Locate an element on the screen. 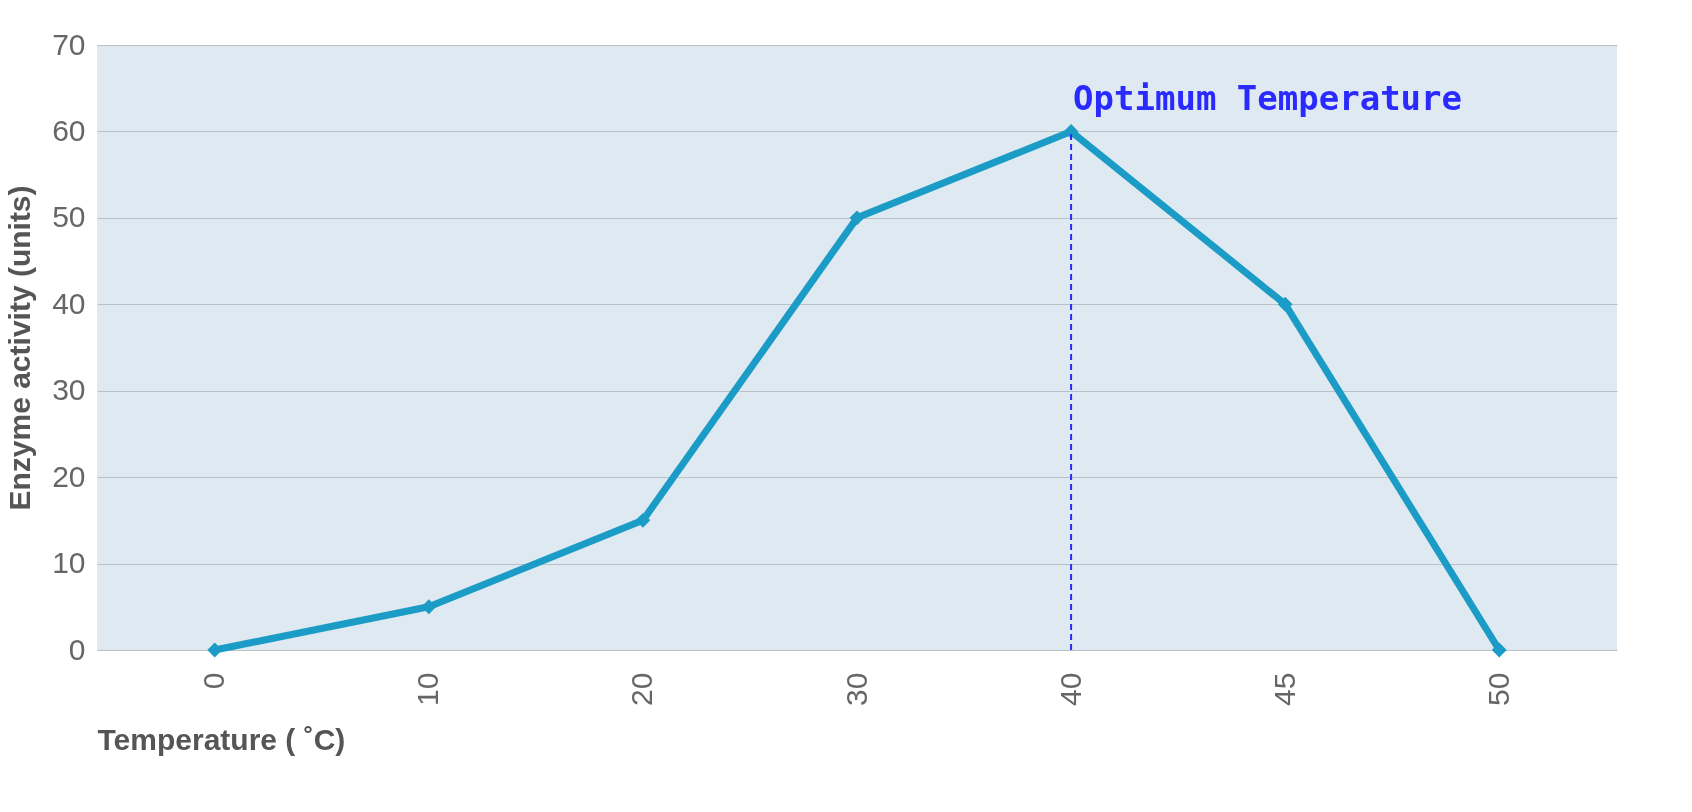 Image resolution: width=1692 pixels, height=812 pixels. x-tick-label: 45 is located at coordinates (1284, 689).